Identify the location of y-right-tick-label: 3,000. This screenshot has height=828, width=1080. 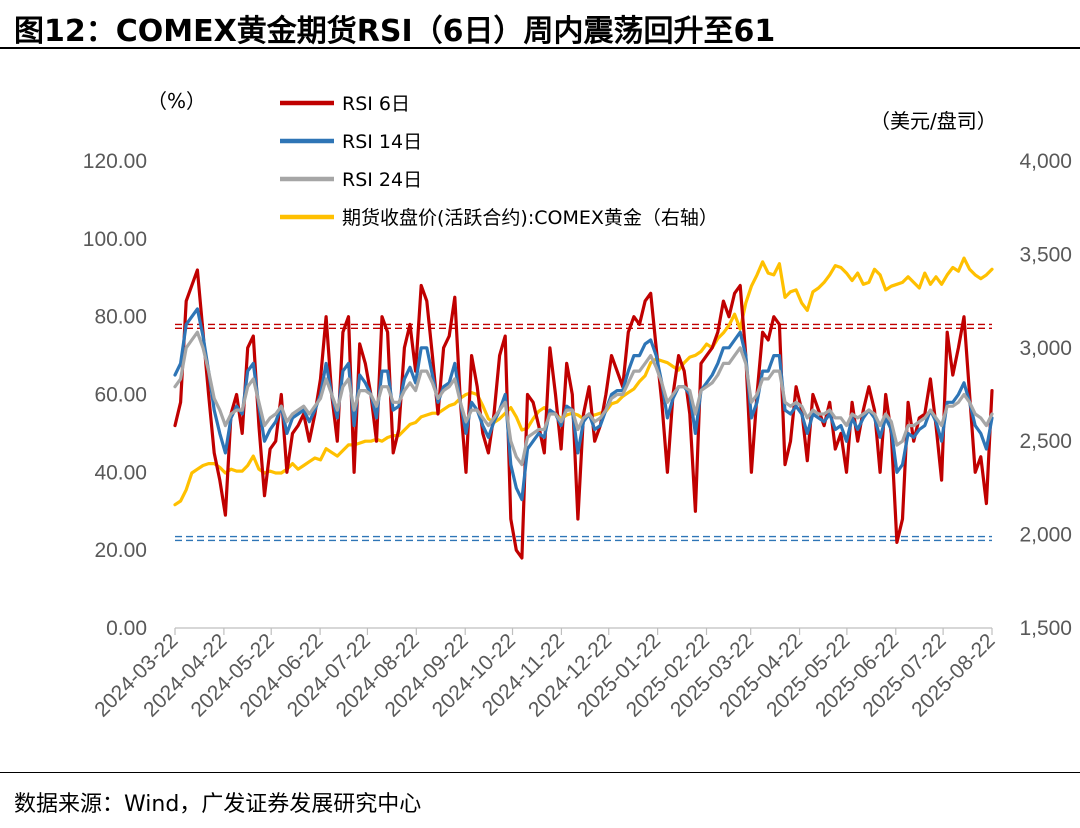
(1045, 348).